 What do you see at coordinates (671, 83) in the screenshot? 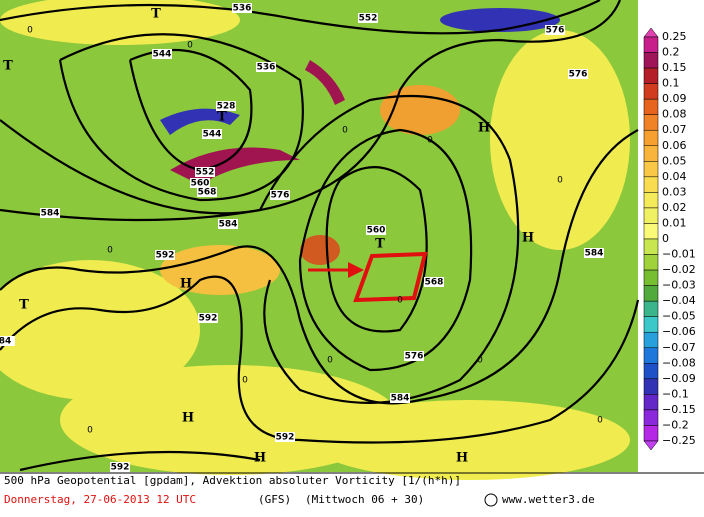
I see `colorbar-label: 0.1` at bounding box center [671, 83].